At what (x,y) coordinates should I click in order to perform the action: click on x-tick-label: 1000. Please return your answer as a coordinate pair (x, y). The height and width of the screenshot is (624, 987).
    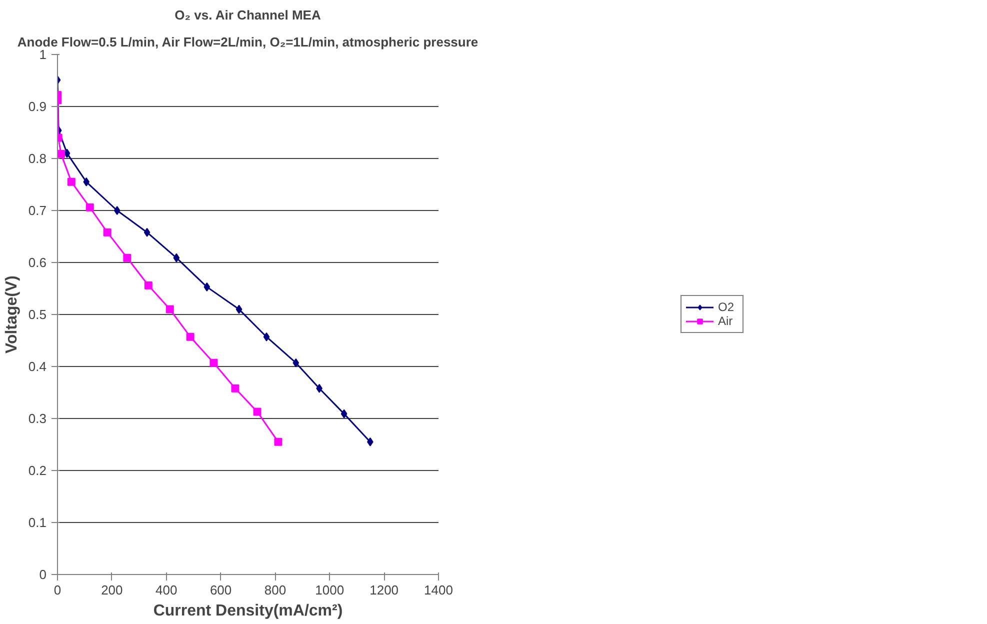
    Looking at the image, I should click on (329, 590).